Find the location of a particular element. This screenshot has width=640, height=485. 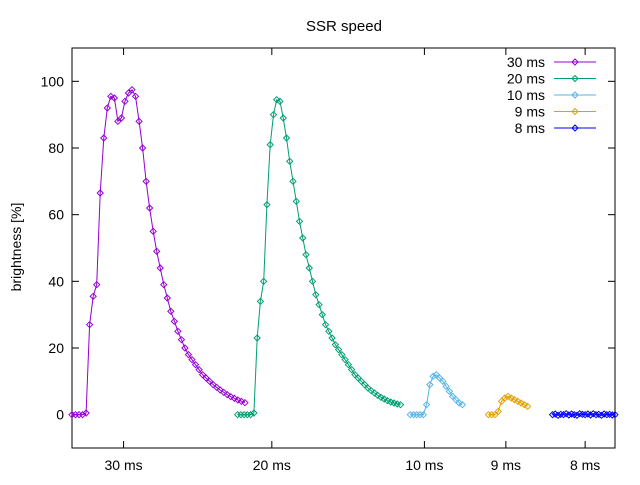

series-10-ms is located at coordinates (436, 394).